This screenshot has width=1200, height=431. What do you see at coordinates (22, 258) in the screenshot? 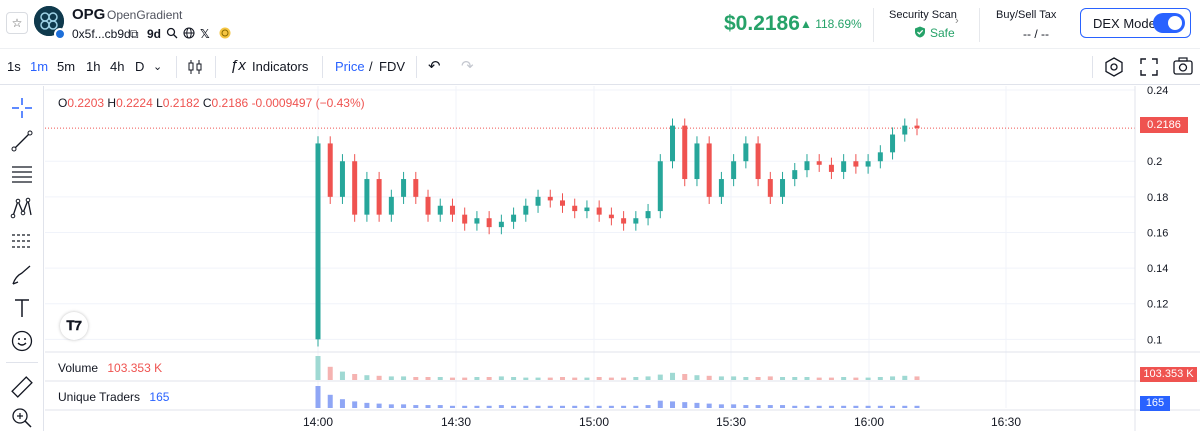
I see `drawing-tools-sidebar` at bounding box center [22, 258].